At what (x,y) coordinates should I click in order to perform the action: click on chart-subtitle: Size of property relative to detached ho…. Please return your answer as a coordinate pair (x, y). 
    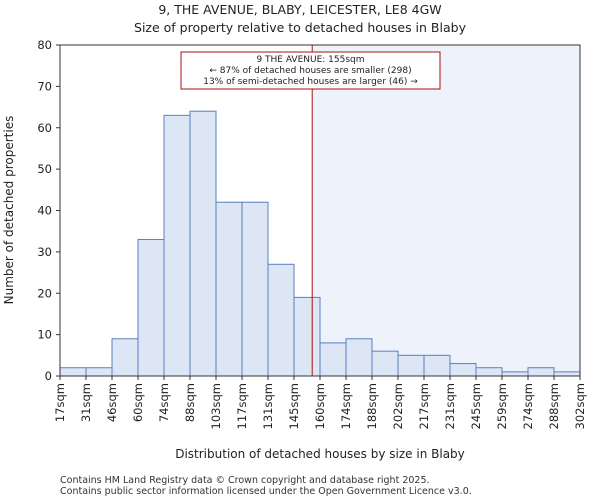
    Looking at the image, I should click on (300, 27).